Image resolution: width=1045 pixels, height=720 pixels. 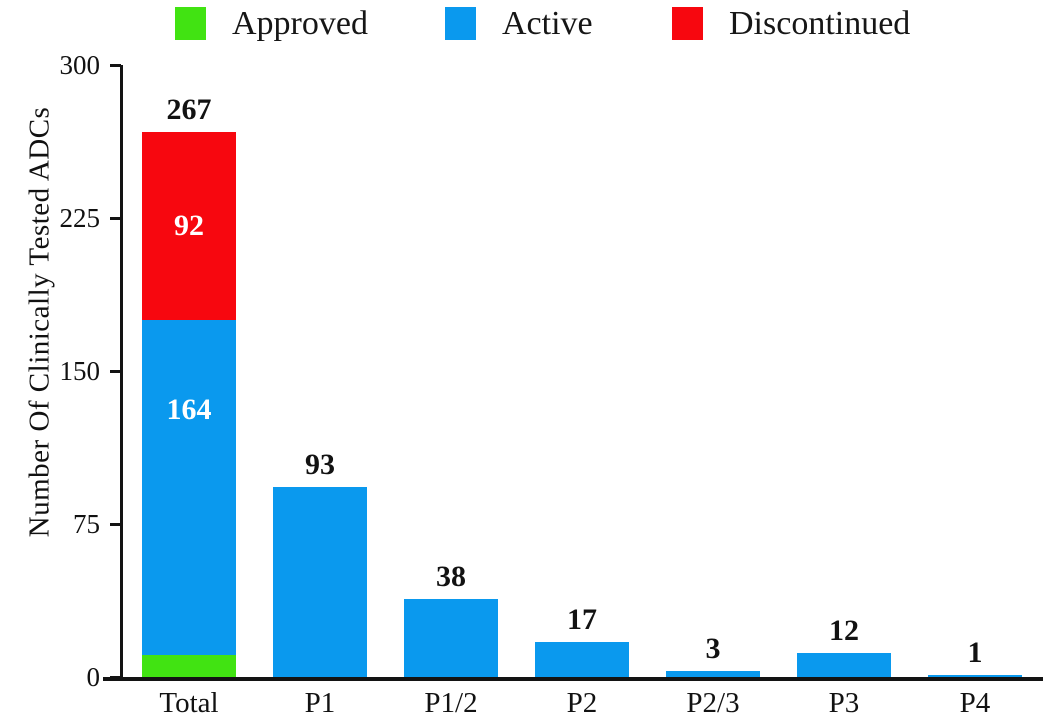 What do you see at coordinates (844, 630) in the screenshot?
I see `value-label-p3: 12` at bounding box center [844, 630].